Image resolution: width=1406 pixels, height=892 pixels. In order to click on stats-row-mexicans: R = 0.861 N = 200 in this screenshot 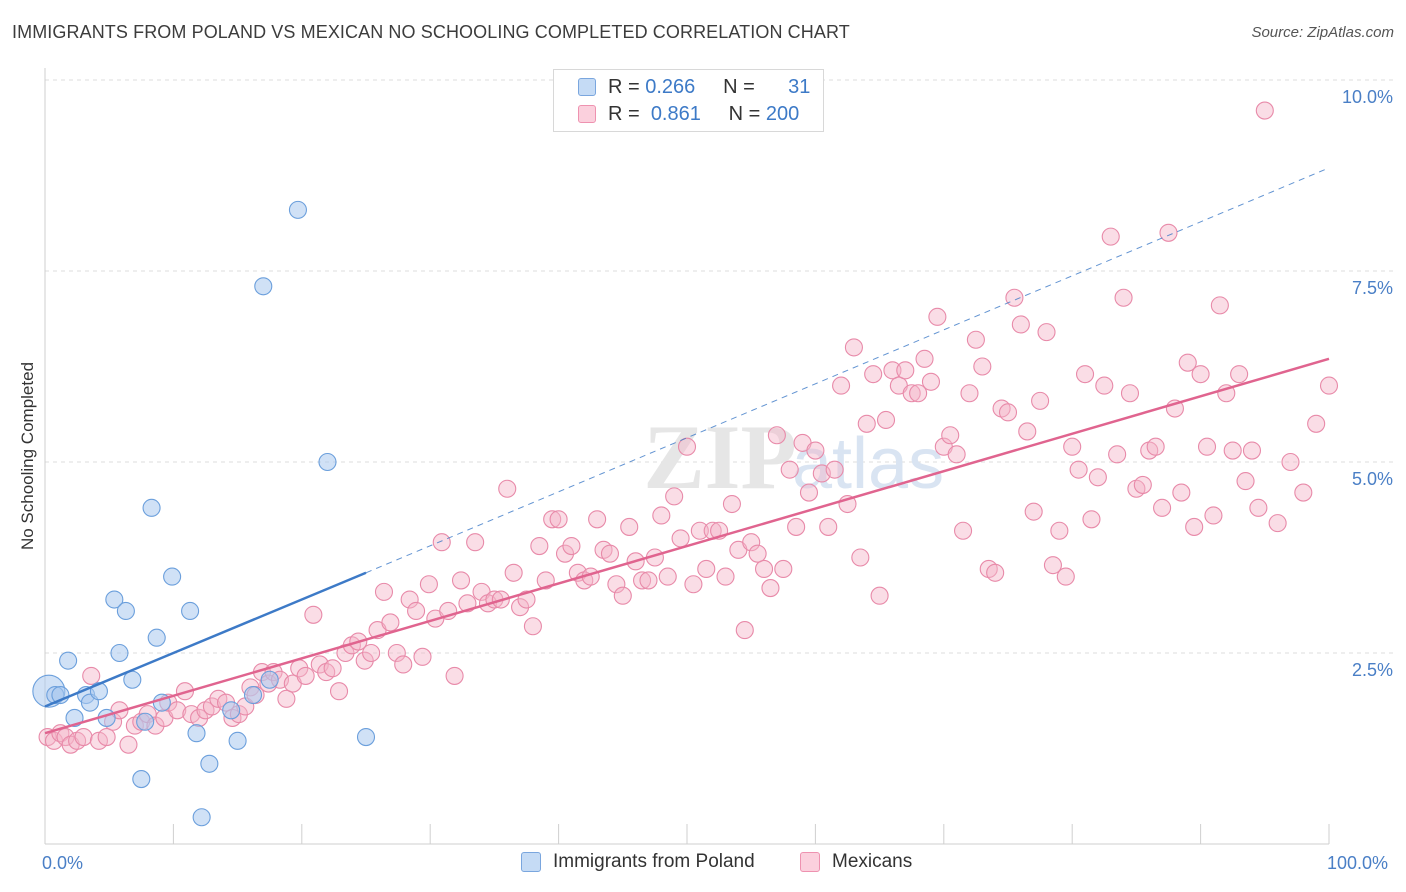, I will do `click(688, 114)`.